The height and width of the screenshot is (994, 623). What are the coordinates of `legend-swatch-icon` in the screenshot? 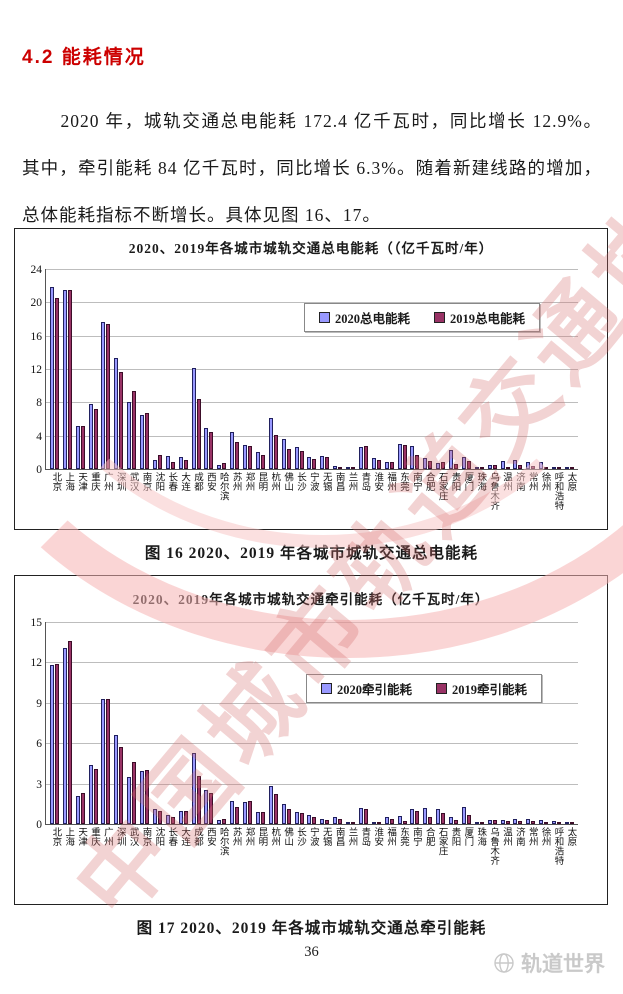 It's located at (440, 317).